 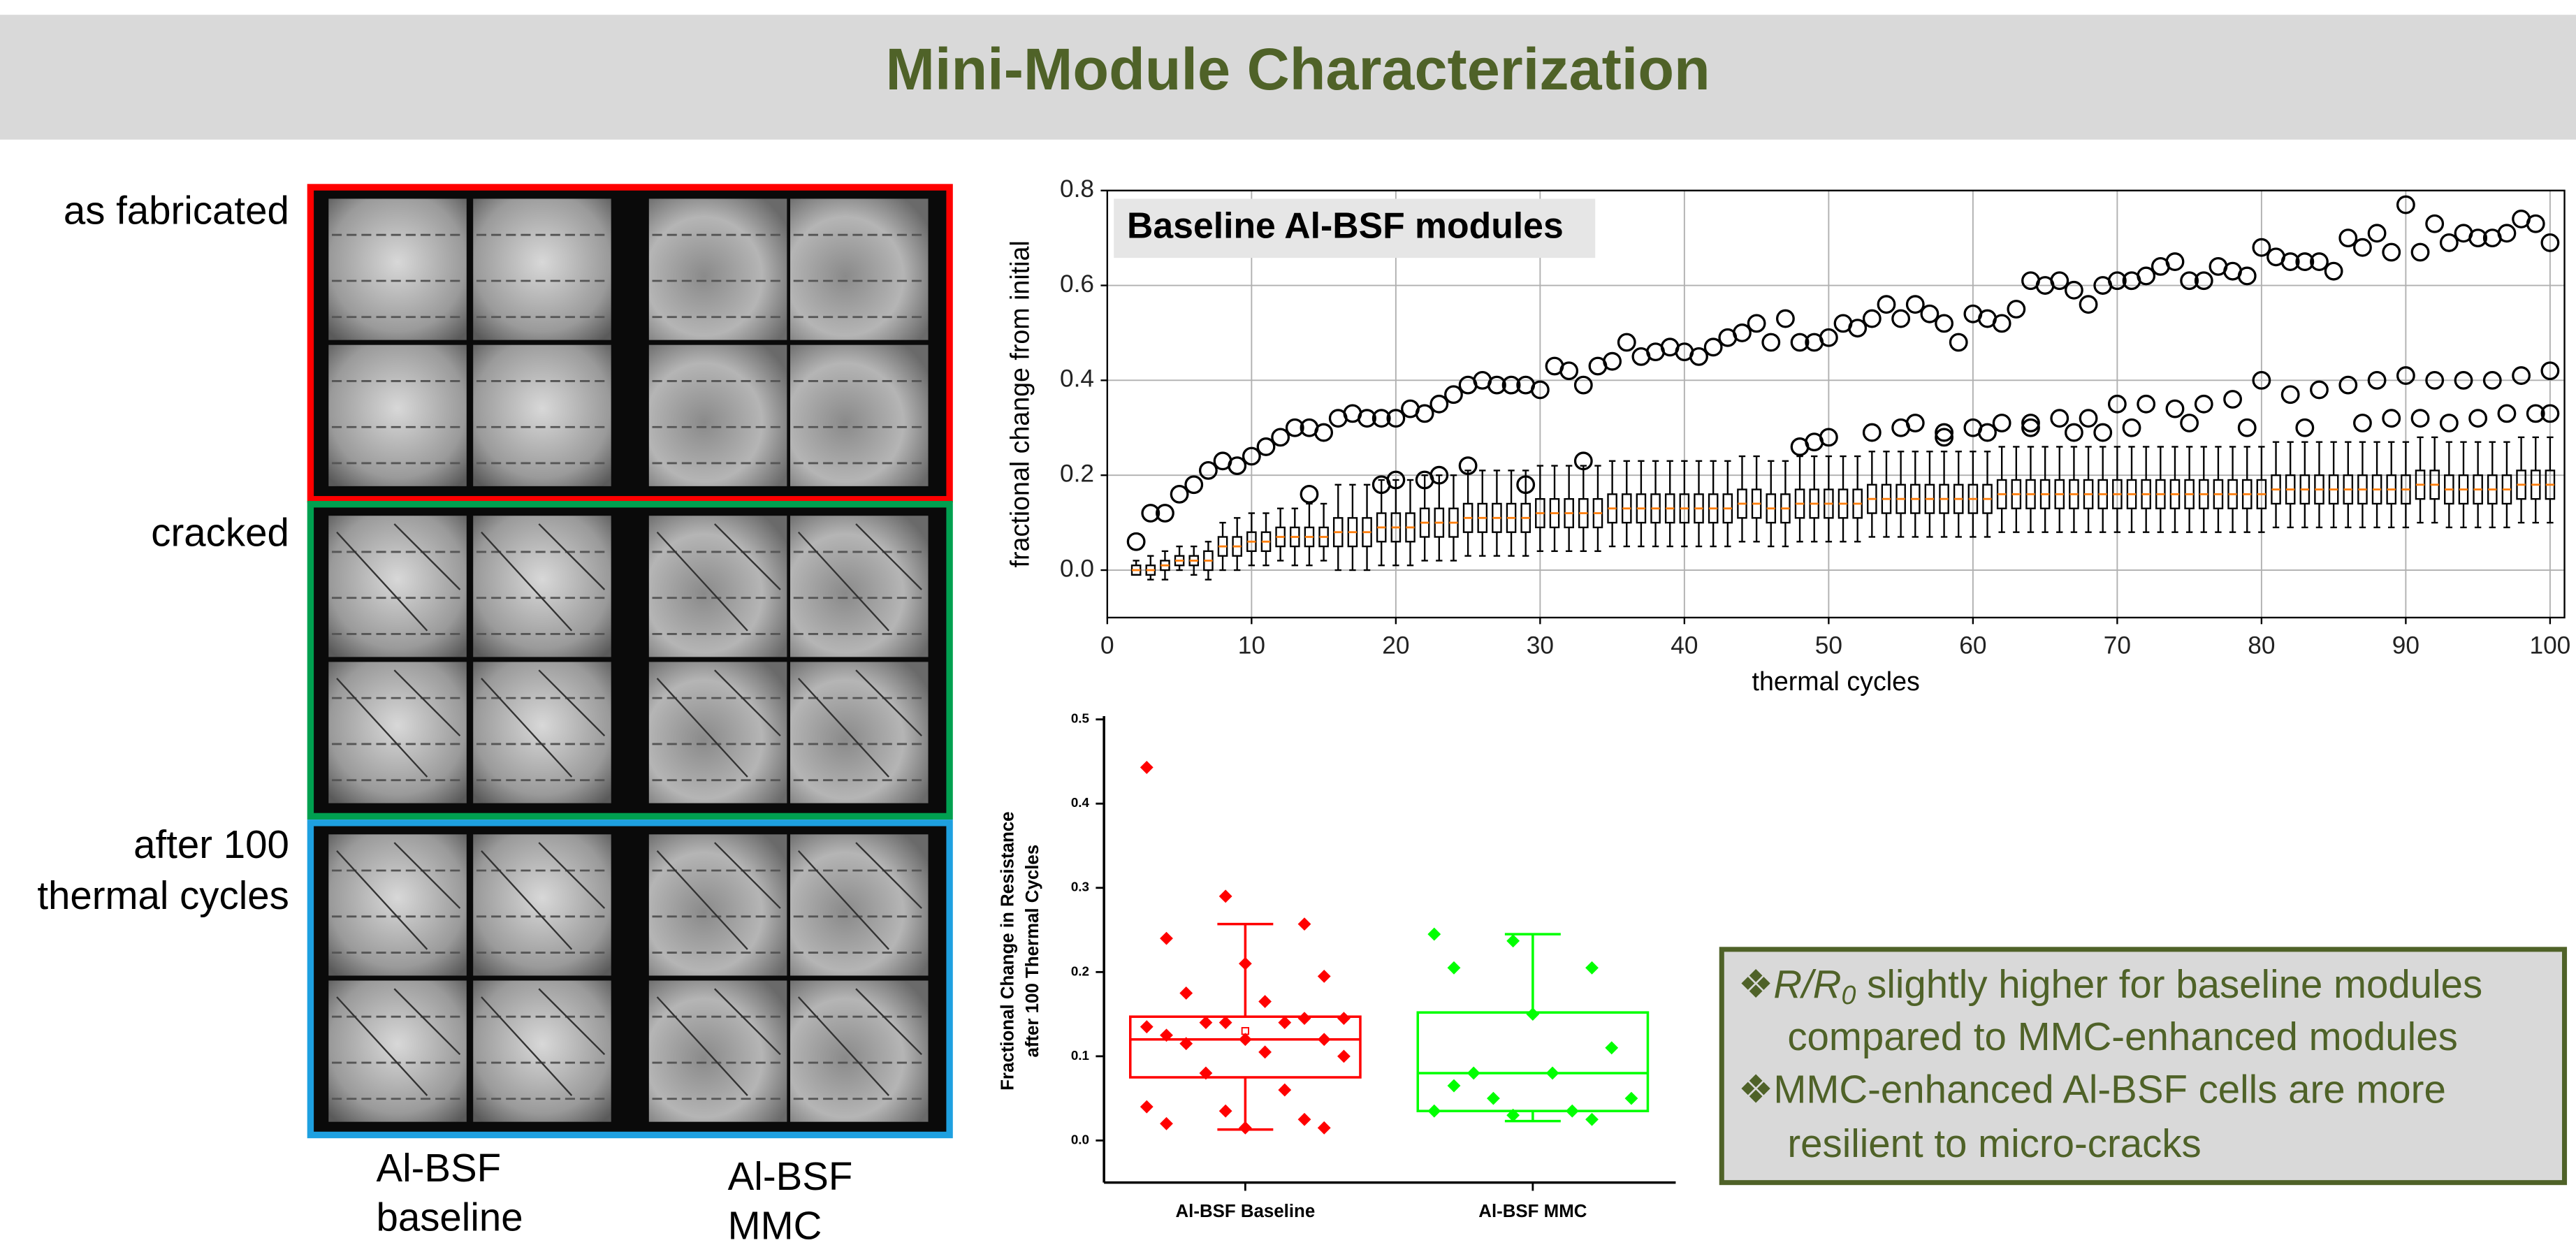 I want to click on annotation-box, so click(x=1355, y=228).